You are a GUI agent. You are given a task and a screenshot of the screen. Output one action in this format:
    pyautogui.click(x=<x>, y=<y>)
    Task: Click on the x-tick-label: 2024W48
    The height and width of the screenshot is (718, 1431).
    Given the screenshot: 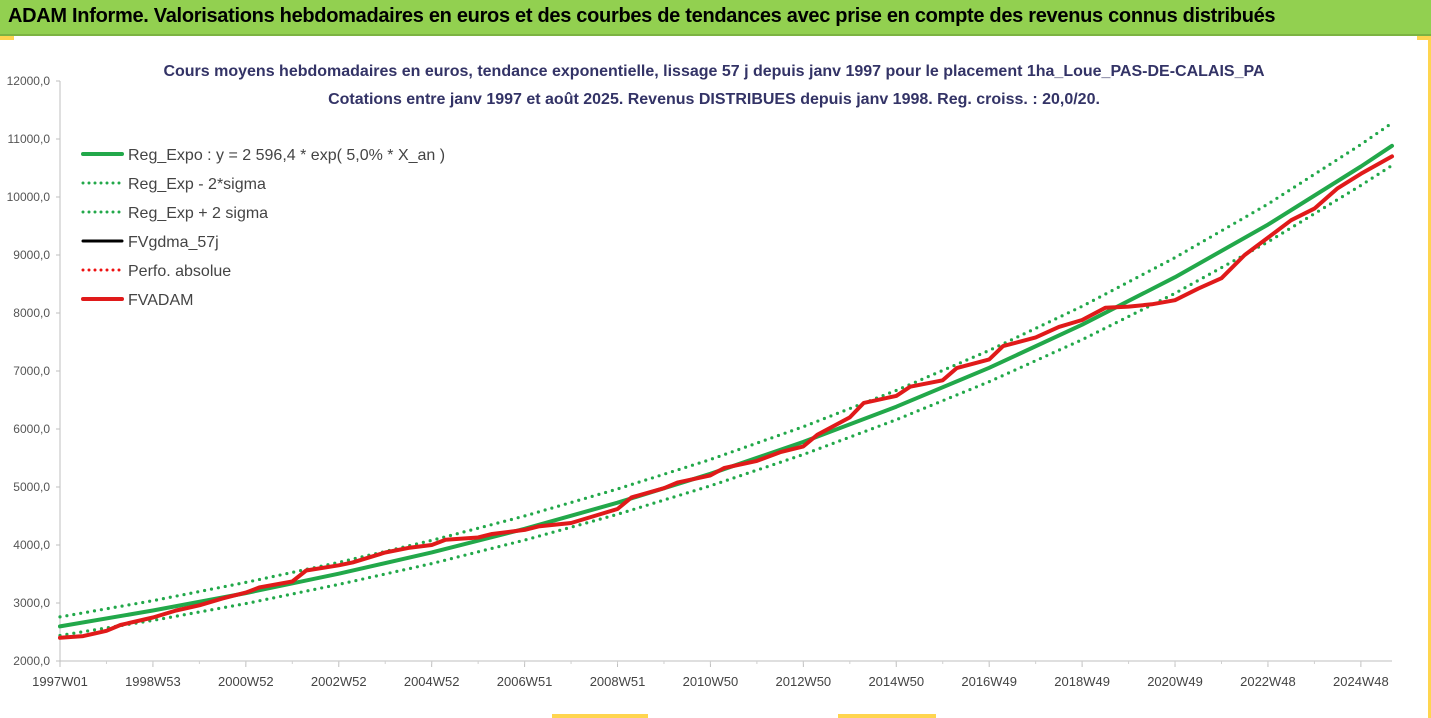 What is the action you would take?
    pyautogui.click(x=1361, y=681)
    